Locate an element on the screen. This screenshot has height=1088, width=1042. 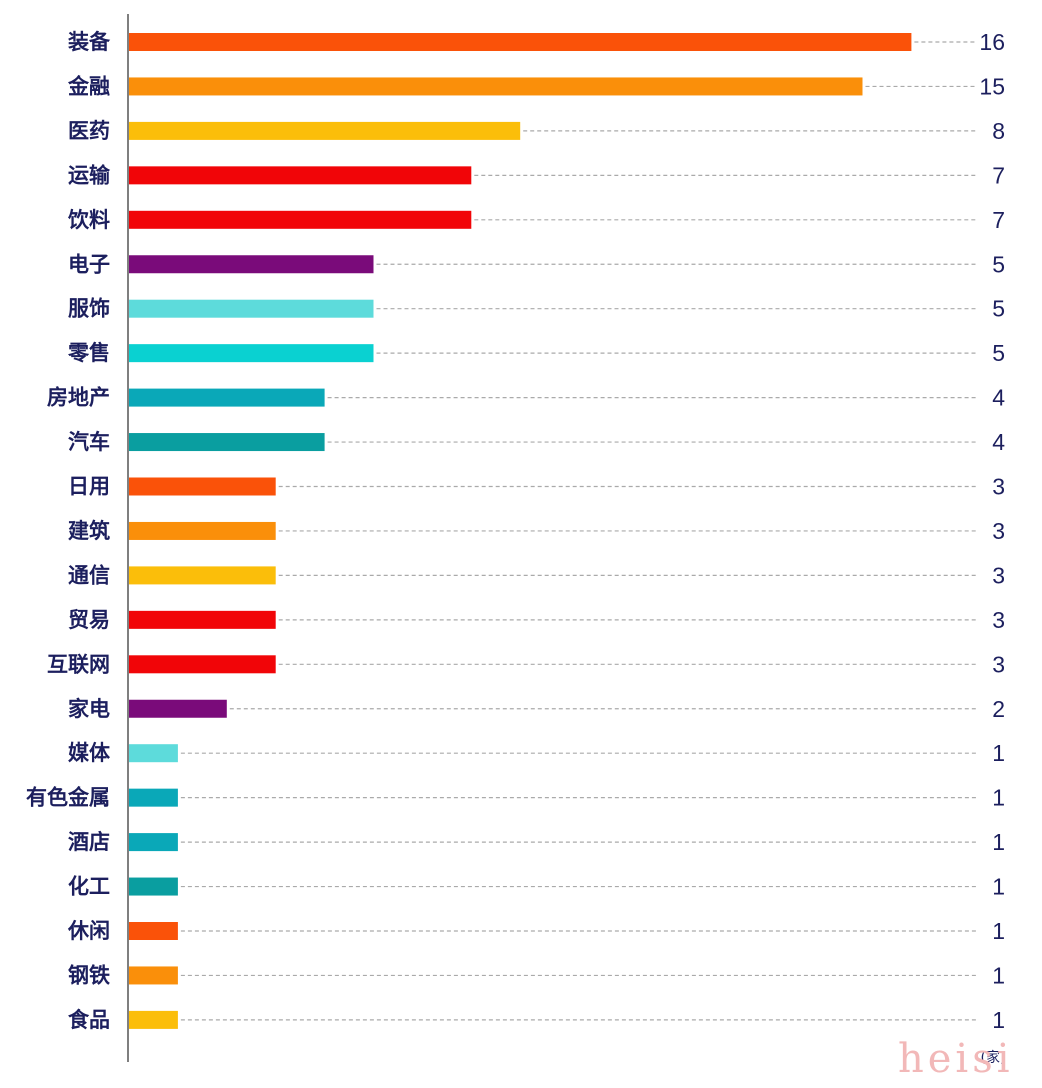
value-label: 15 is located at coordinates (992, 86).